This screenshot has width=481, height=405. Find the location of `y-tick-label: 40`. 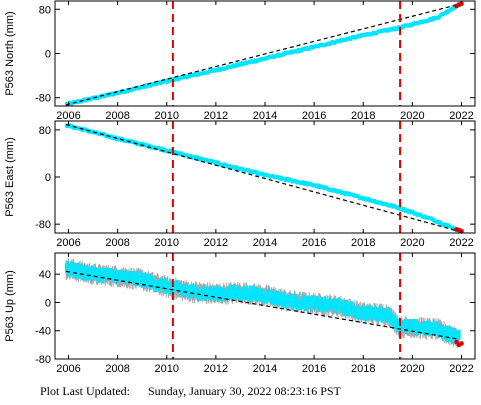

y-tick-label: 40 is located at coordinates (45, 275).